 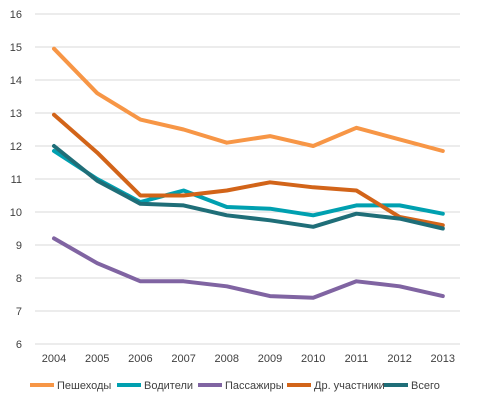 What do you see at coordinates (270, 359) in the screenshot?
I see `x-tick-label: 2009` at bounding box center [270, 359].